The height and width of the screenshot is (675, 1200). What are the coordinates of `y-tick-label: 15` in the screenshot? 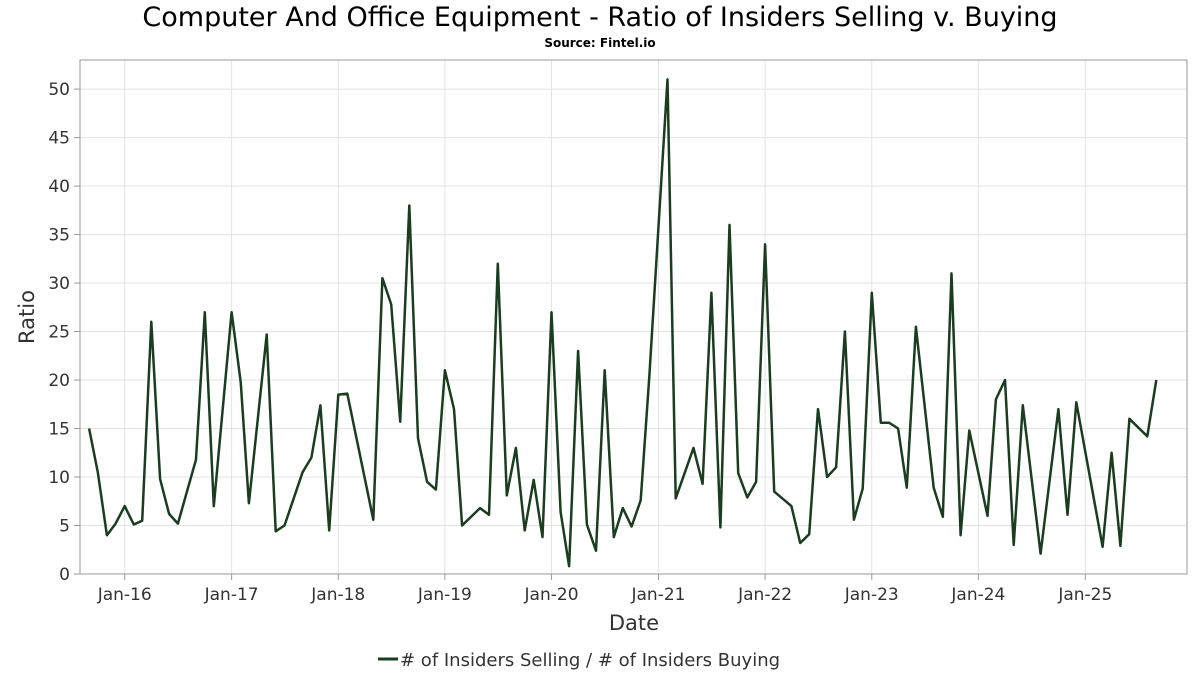 It's located at (59, 430).